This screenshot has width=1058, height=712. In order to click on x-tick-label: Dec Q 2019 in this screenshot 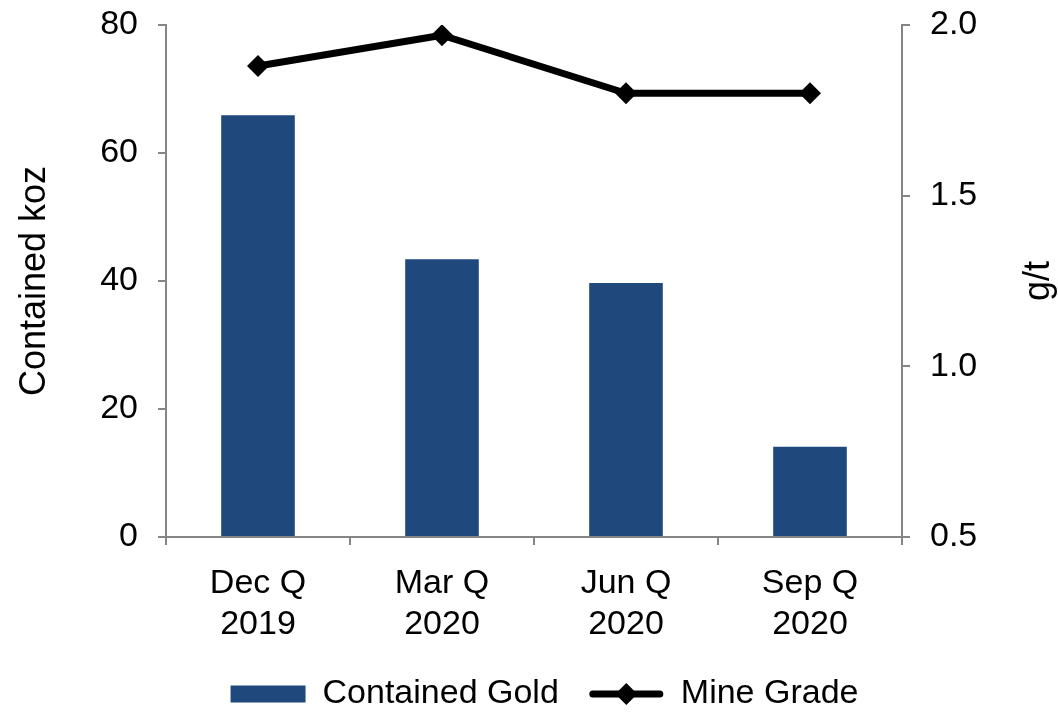, I will do `click(258, 601)`.